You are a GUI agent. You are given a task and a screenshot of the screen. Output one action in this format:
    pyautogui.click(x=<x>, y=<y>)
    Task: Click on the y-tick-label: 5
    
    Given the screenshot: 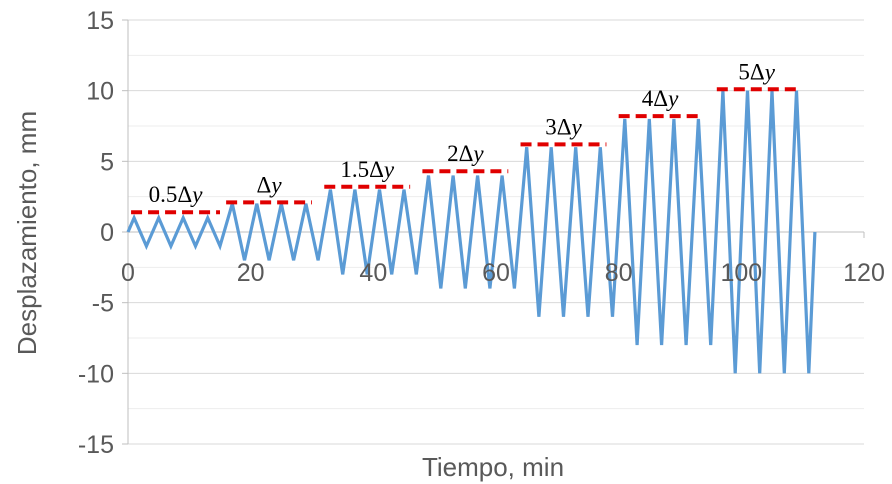 What is the action you would take?
    pyautogui.click(x=107, y=162)
    